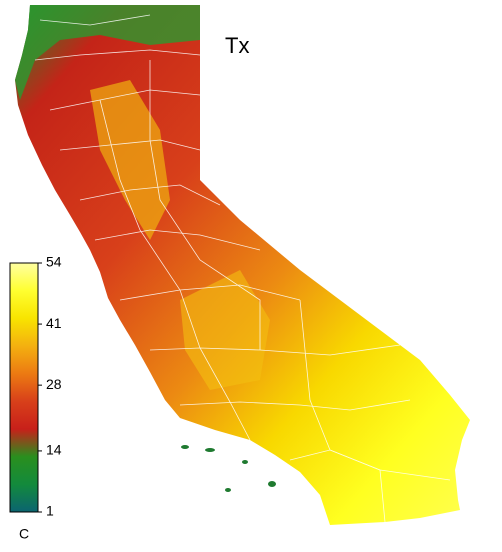  I want to click on colorbar-tick-label: 54, so click(54, 262).